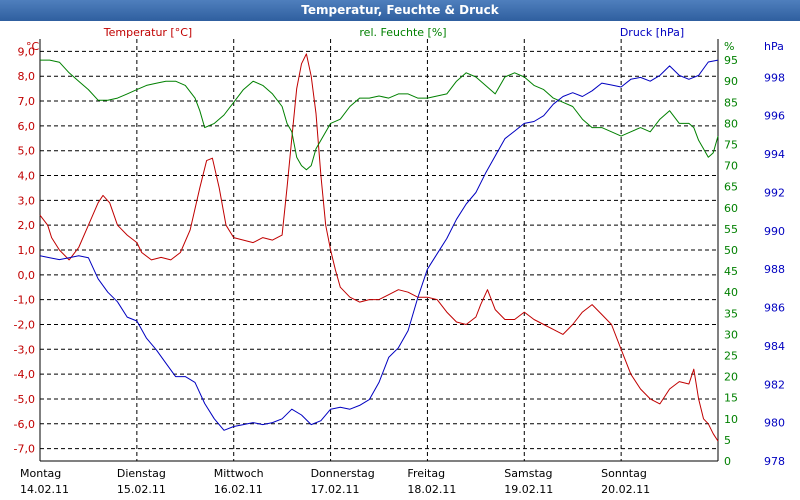 The width and height of the screenshot is (800, 500). What do you see at coordinates (774, 423) in the screenshot?
I see `pressure-tick-label: 980` at bounding box center [774, 423].